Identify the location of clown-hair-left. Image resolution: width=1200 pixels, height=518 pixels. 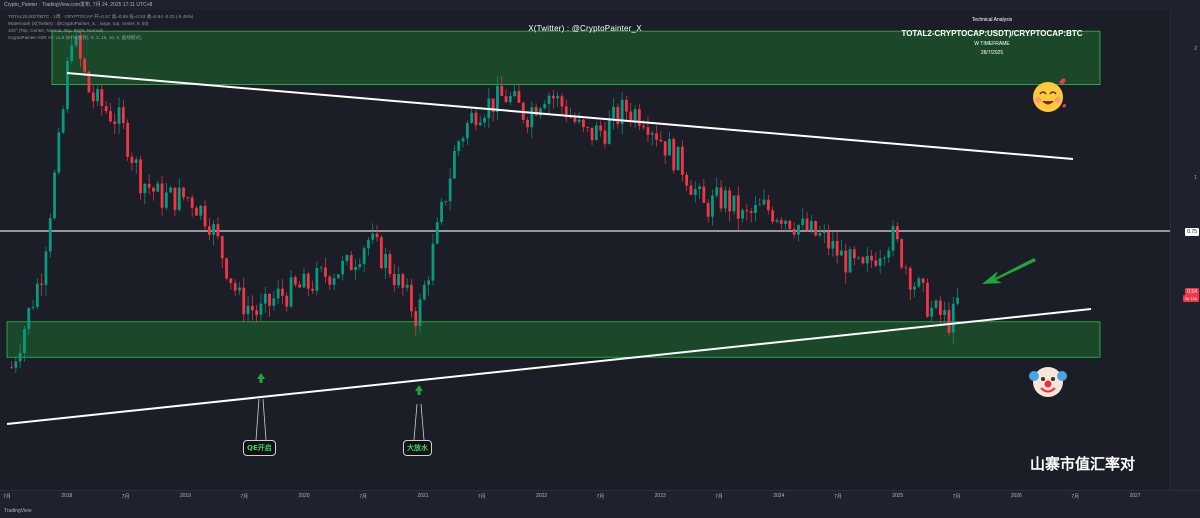
(1034, 376).